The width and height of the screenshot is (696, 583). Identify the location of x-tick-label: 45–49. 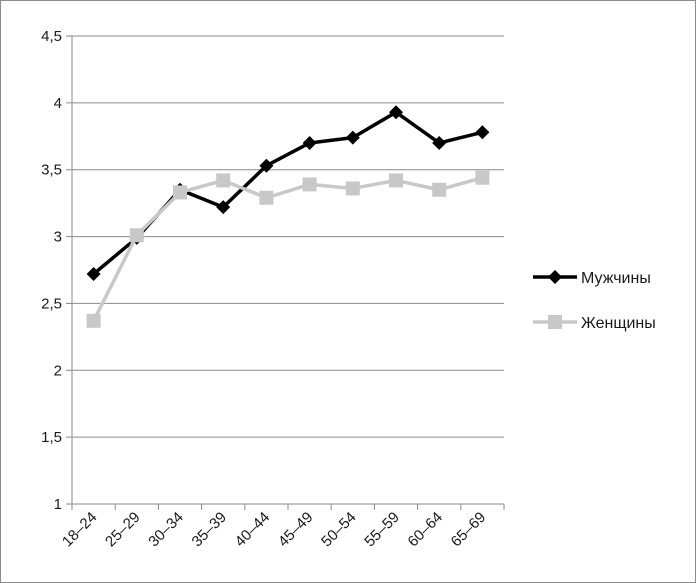
(296, 530).